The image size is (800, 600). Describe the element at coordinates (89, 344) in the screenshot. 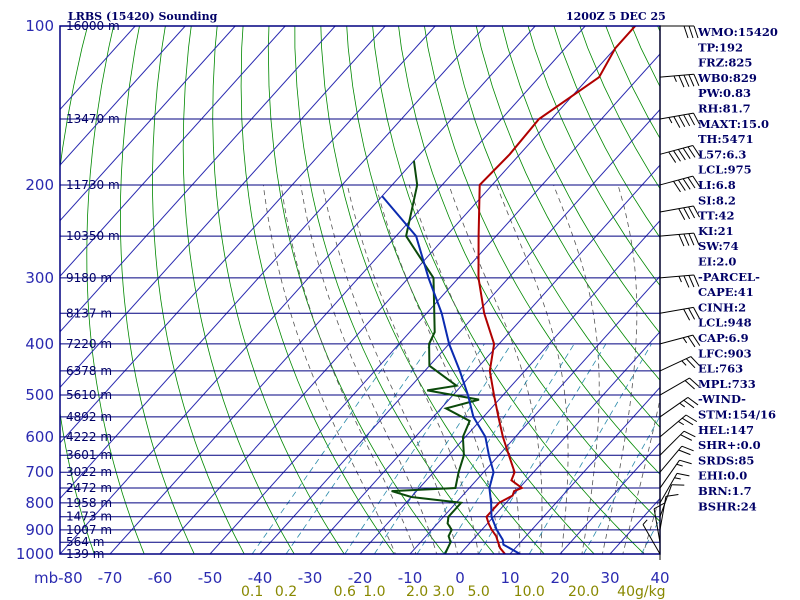

I see `height-label: 7220 m` at that location.